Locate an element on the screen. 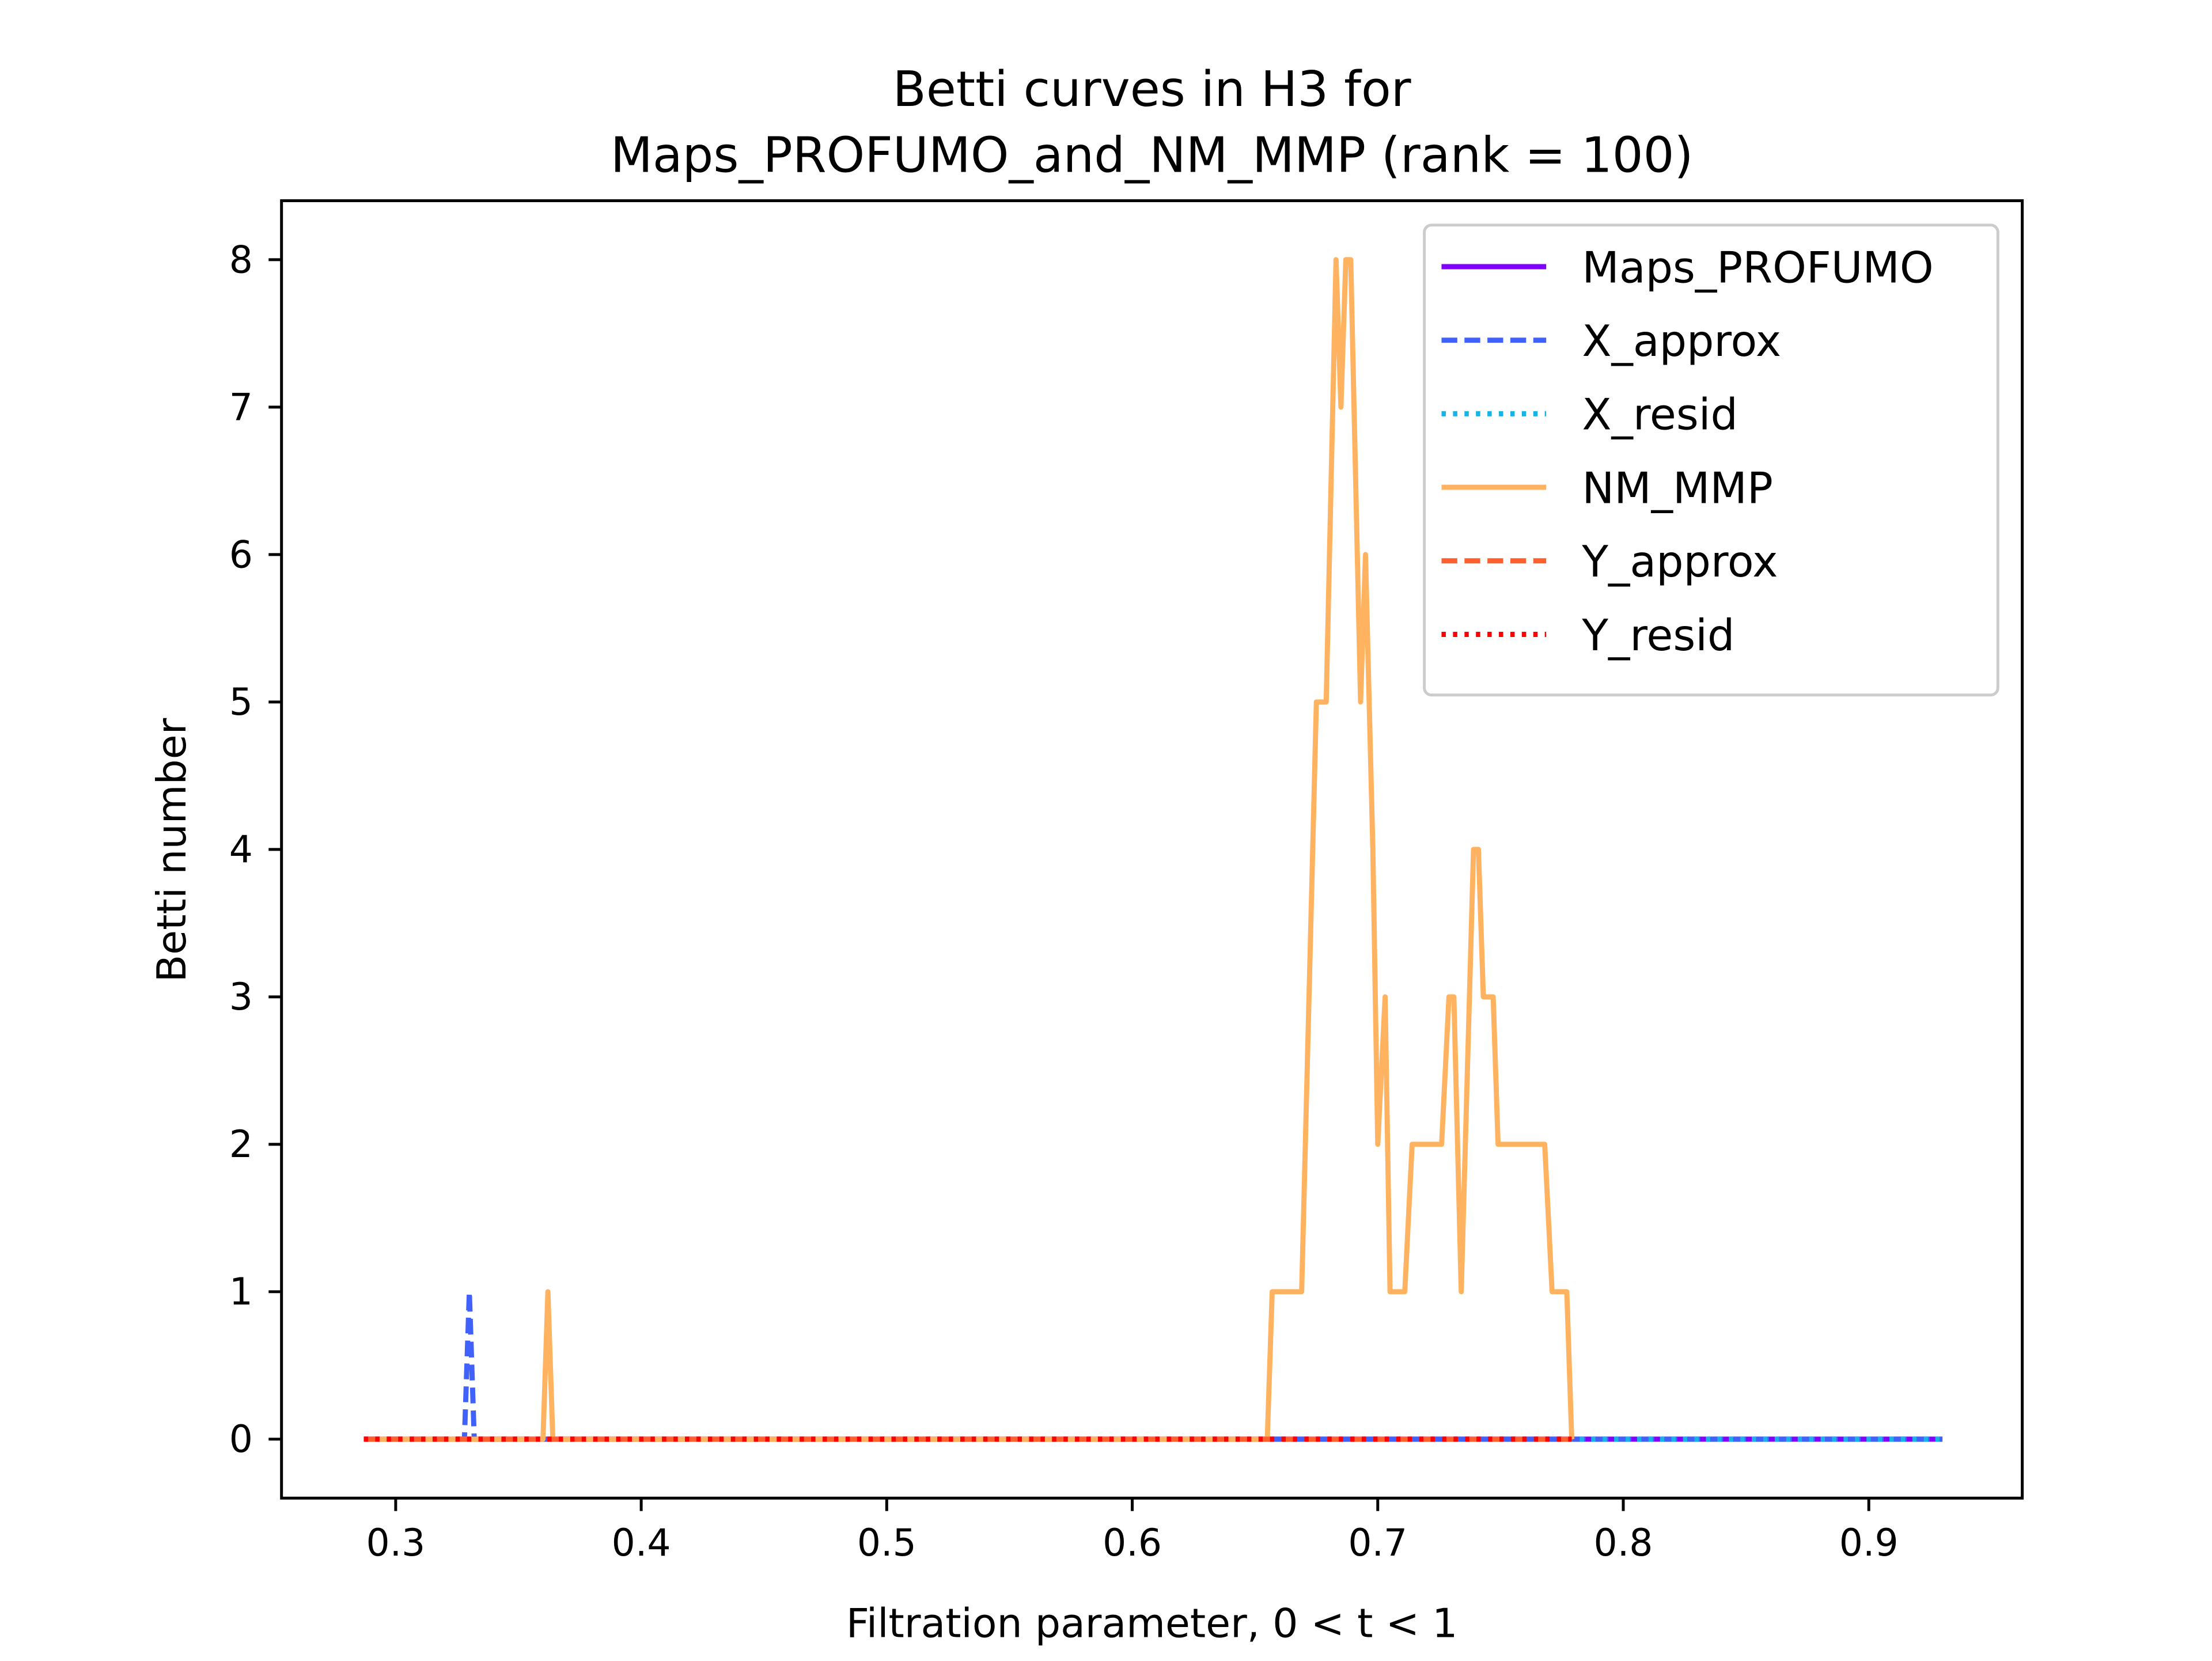  legend-label: X_resid is located at coordinates (1659, 415).